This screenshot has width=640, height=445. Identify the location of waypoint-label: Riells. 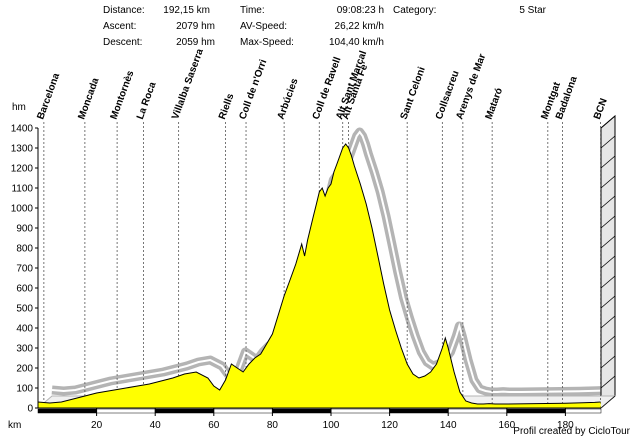
(227, 106).